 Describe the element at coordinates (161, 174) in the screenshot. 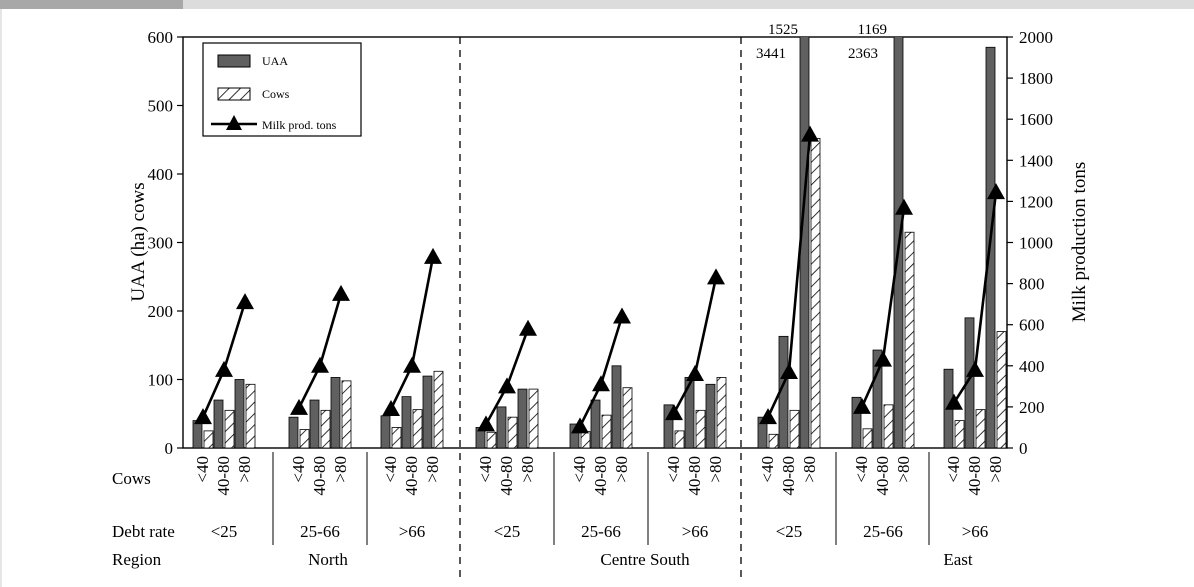

I see `y-tick-label: 400` at that location.